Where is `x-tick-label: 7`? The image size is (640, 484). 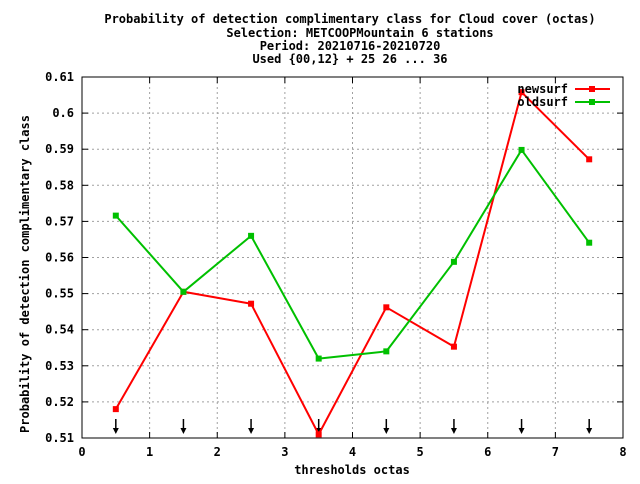
x-tick-label: 7 is located at coordinates (555, 452).